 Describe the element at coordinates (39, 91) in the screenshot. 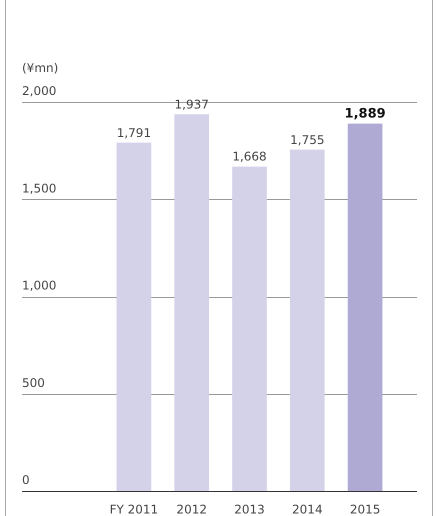

I see `y-tick-label: 2,000` at that location.